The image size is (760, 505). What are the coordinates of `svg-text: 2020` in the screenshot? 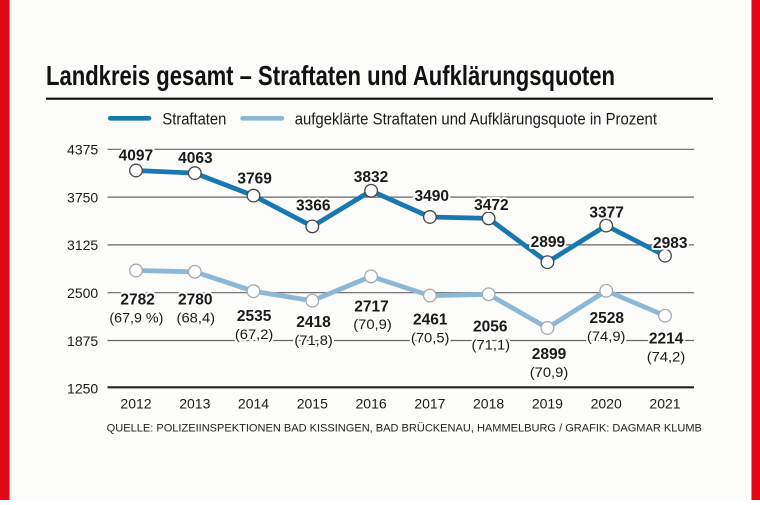 It's located at (606, 404).